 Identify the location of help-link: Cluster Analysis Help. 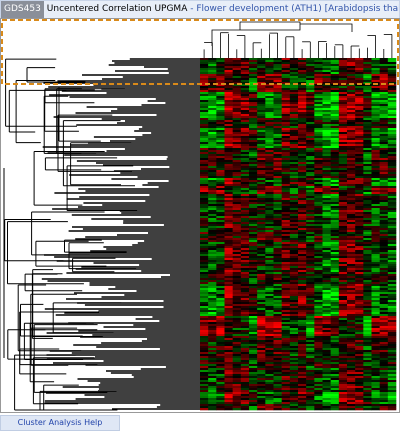
(60, 422).